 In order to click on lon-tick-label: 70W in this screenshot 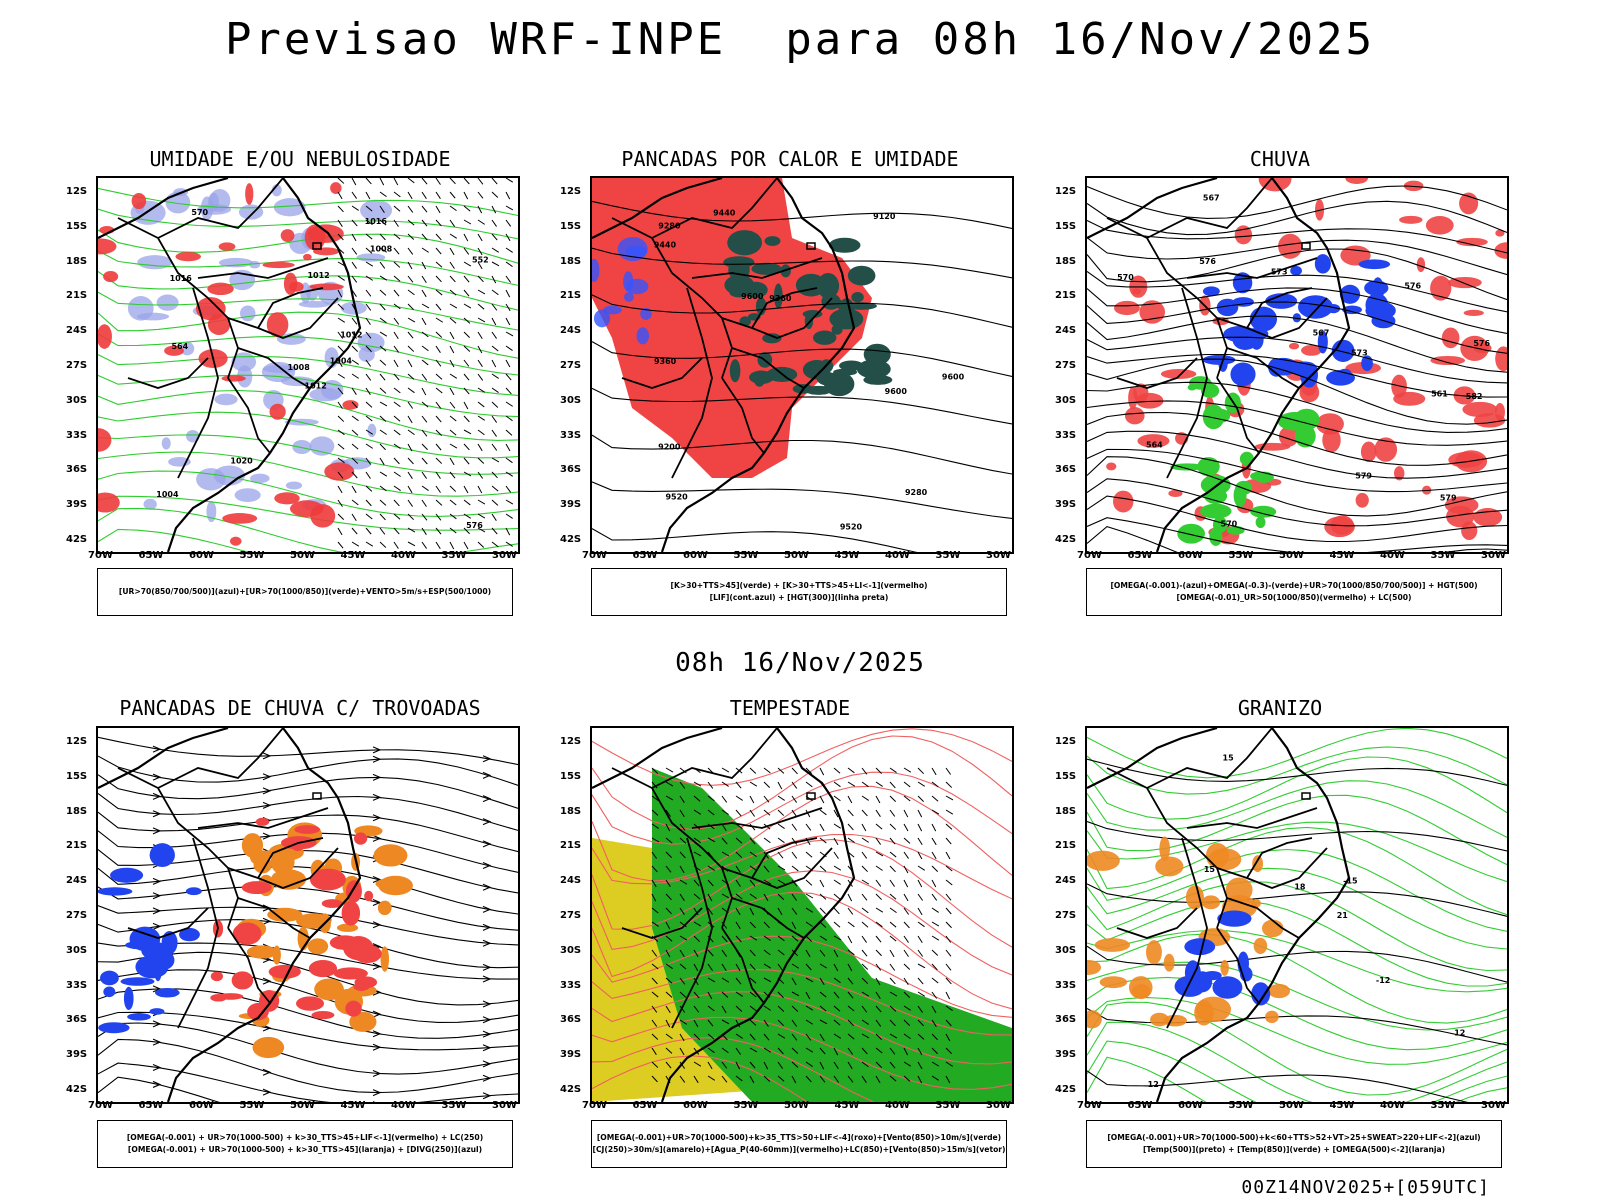, I will do `click(1089, 555)`.